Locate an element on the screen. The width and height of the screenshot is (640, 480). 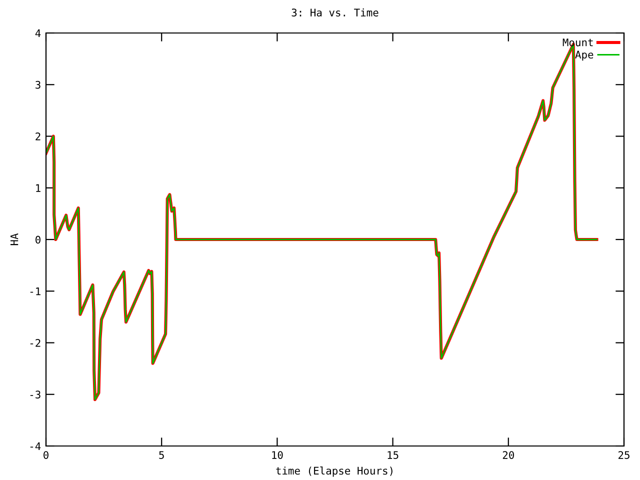
x-tick-label: 0 is located at coordinates (46, 455).